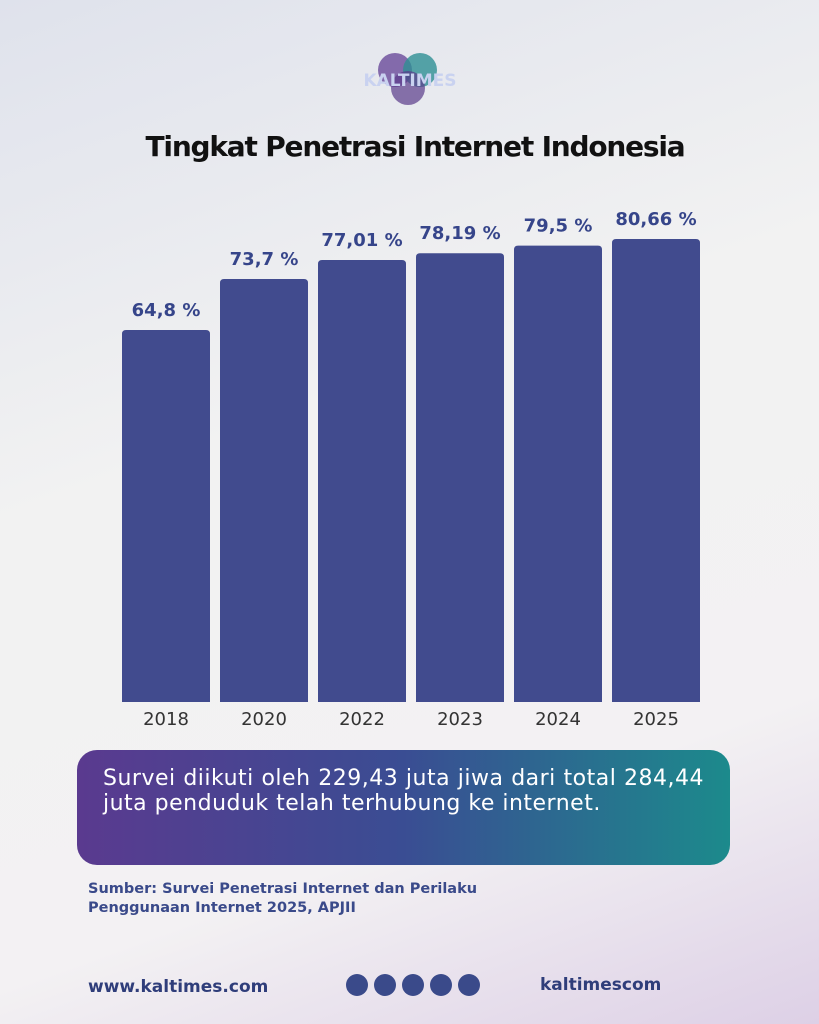 The image size is (819, 1024). What do you see at coordinates (600, 985) in the screenshot?
I see `handle: kaltimescom` at bounding box center [600, 985].